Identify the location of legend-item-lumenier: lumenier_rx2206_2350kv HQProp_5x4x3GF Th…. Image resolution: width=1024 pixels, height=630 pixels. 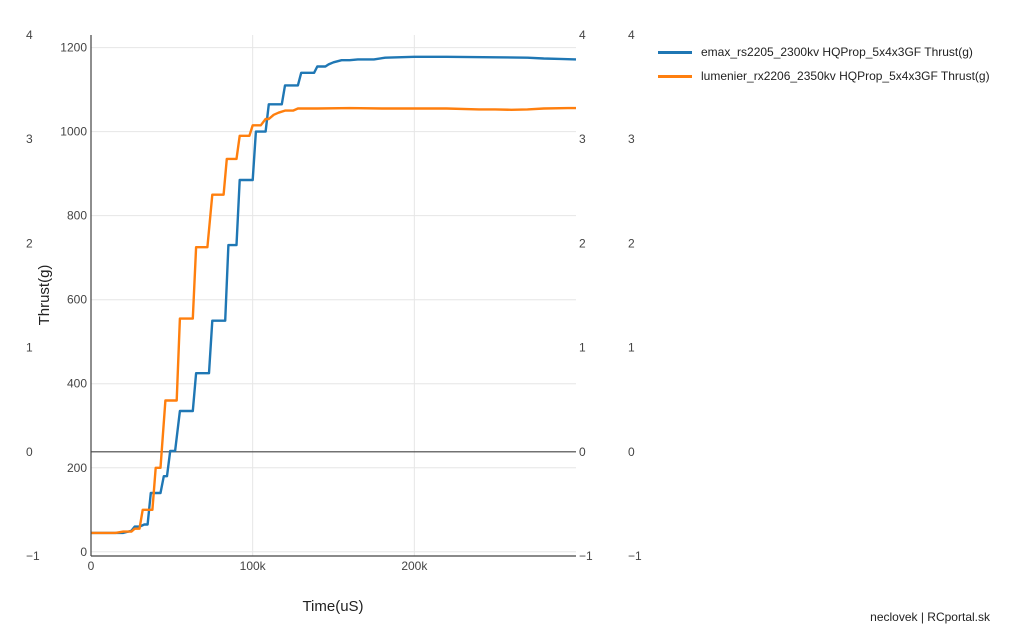
(824, 76).